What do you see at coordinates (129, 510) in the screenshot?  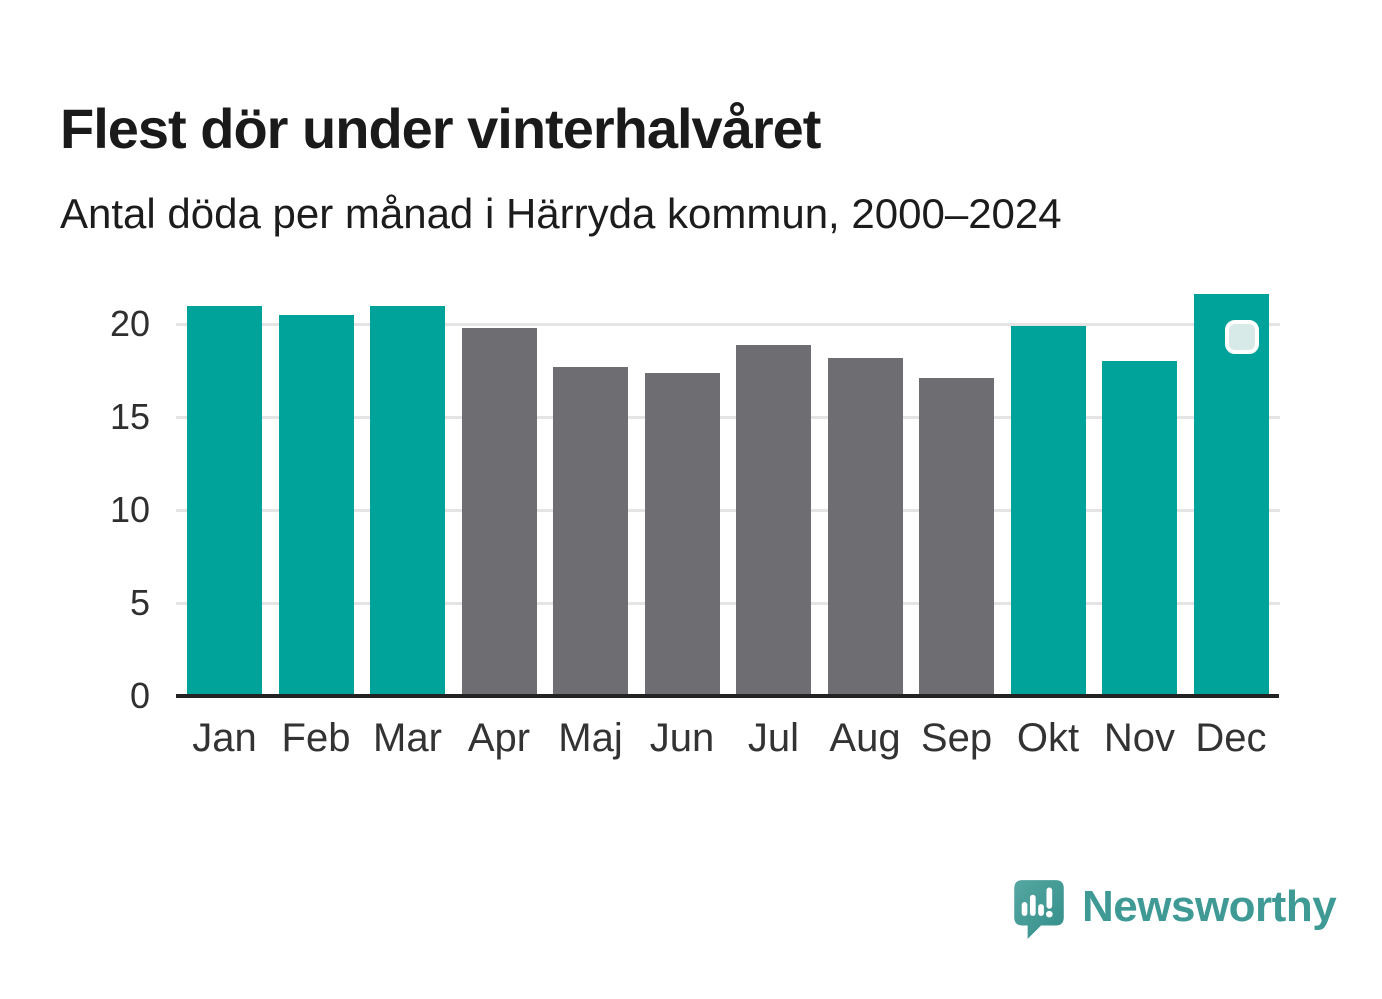 I see `y-axis-tick-label-10: 10` at bounding box center [129, 510].